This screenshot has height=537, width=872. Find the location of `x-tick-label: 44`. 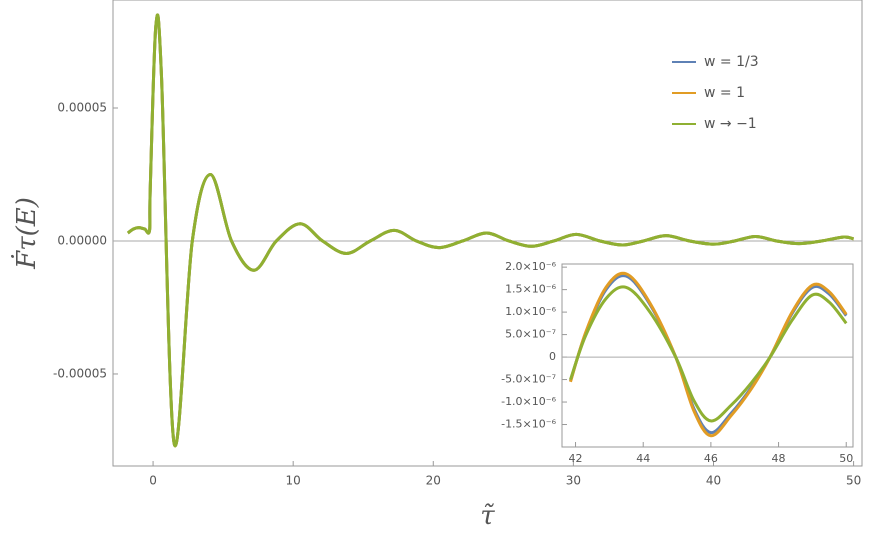

x-tick-label: 44 is located at coordinates (643, 458).